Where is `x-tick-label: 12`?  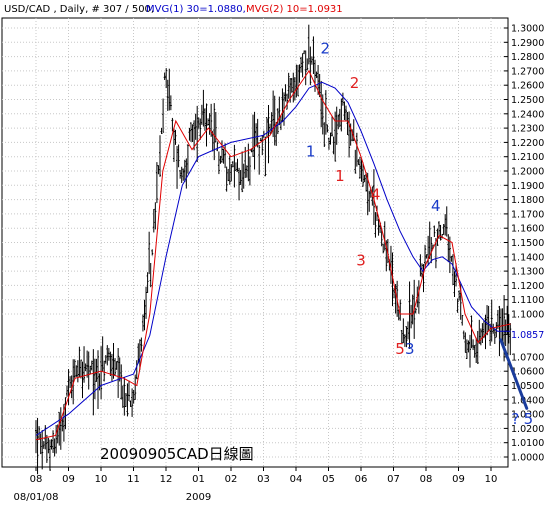
x-tick-label: 12 is located at coordinates (166, 479).